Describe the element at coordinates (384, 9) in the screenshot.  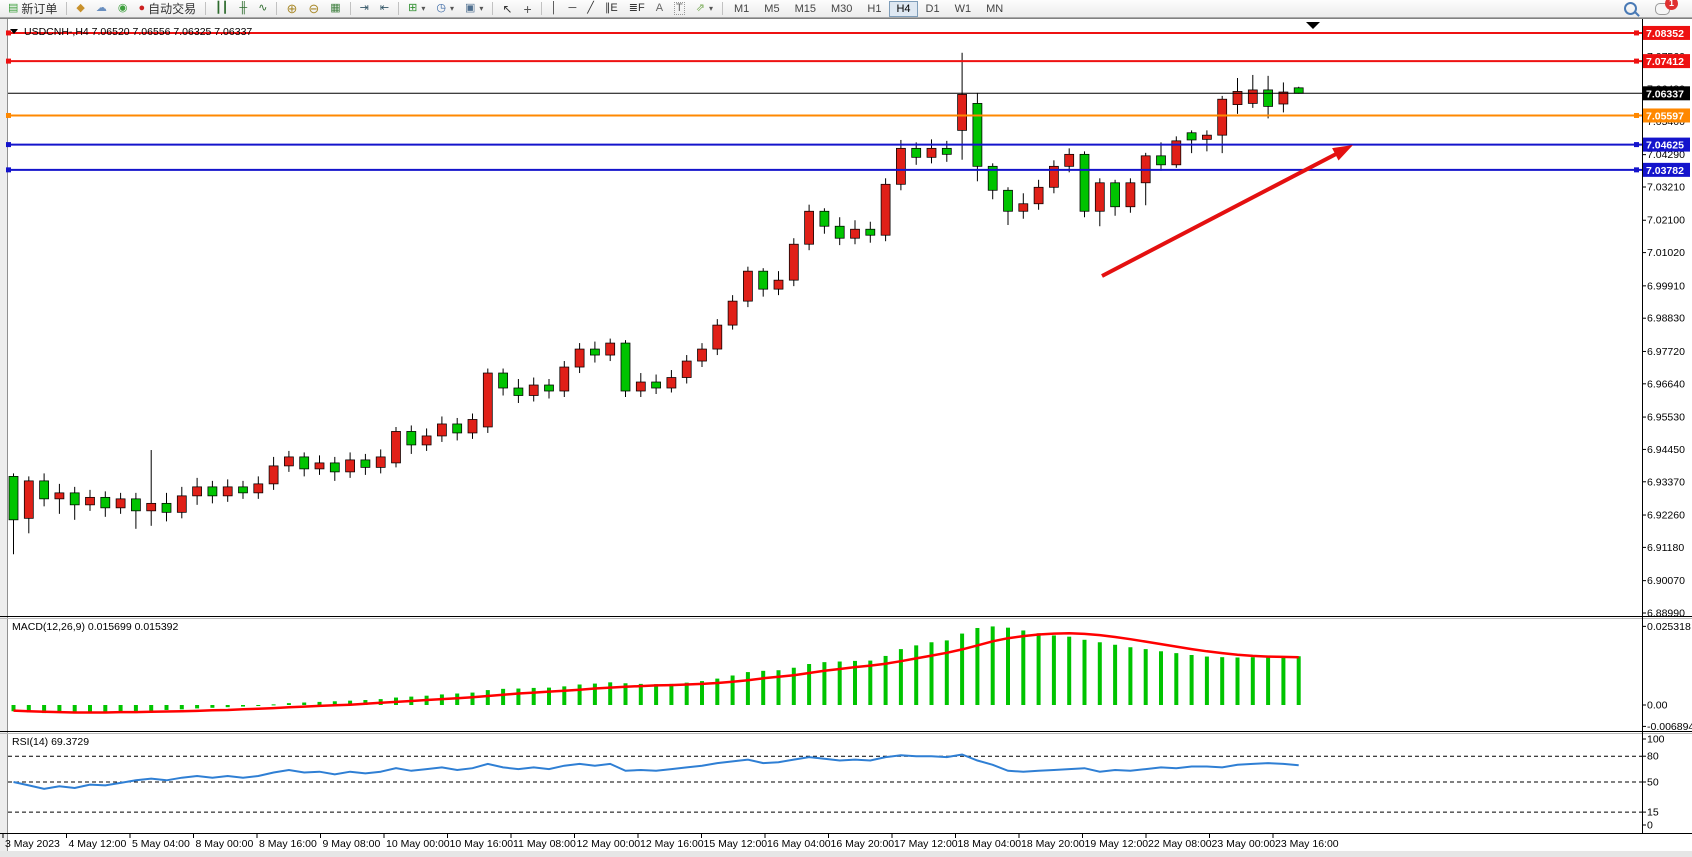
I see `chart-shift-button: ⇤` at that location.